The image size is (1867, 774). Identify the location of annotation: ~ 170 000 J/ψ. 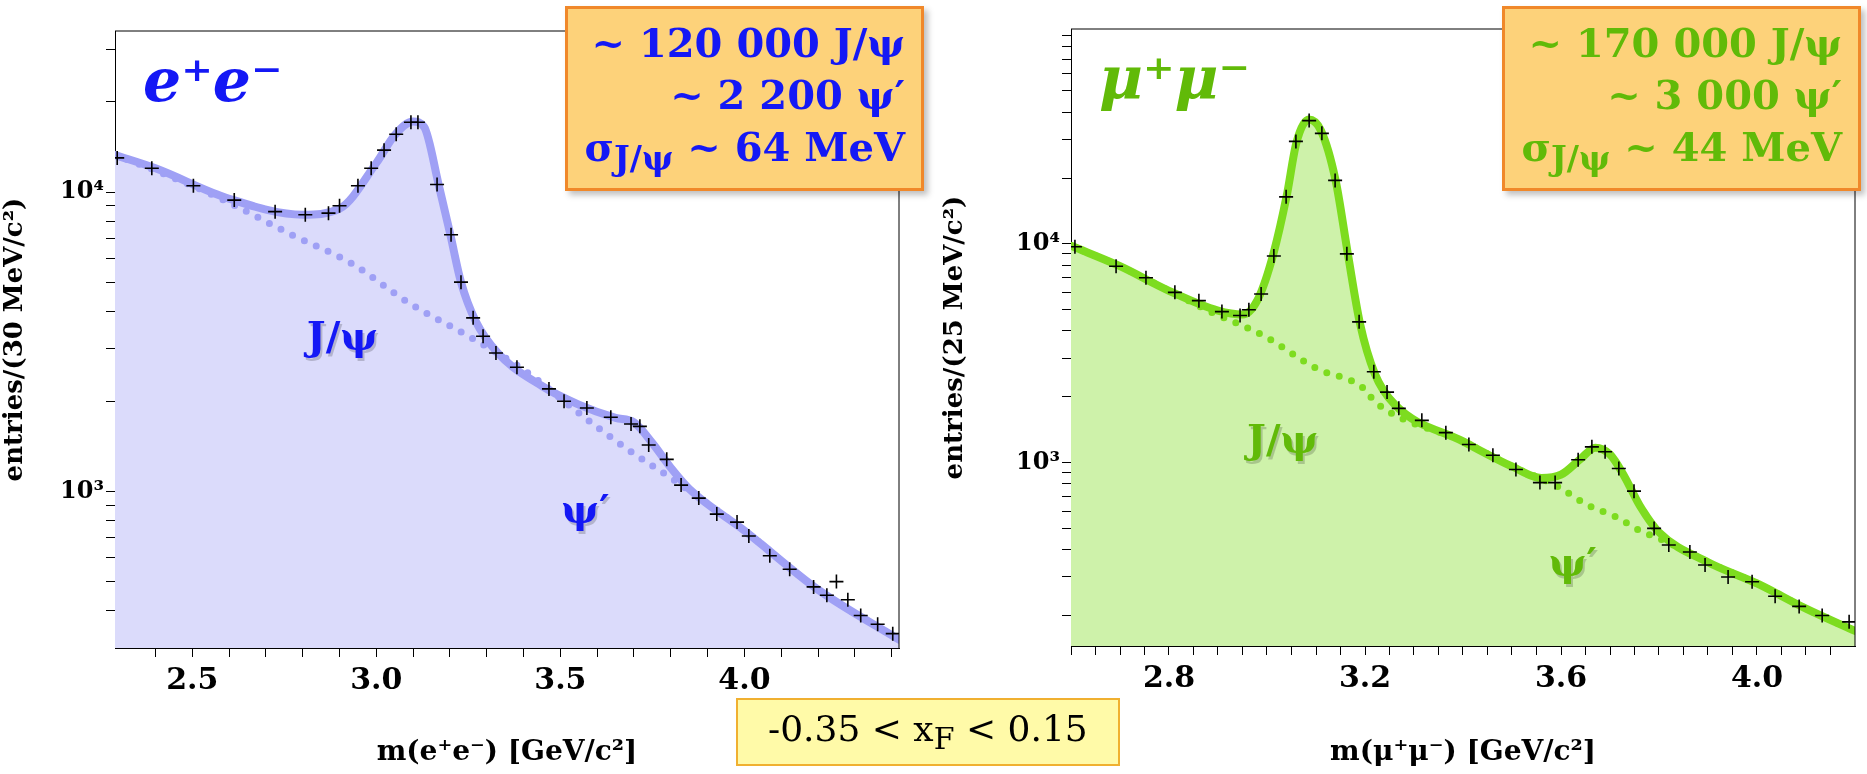
(1684, 43).